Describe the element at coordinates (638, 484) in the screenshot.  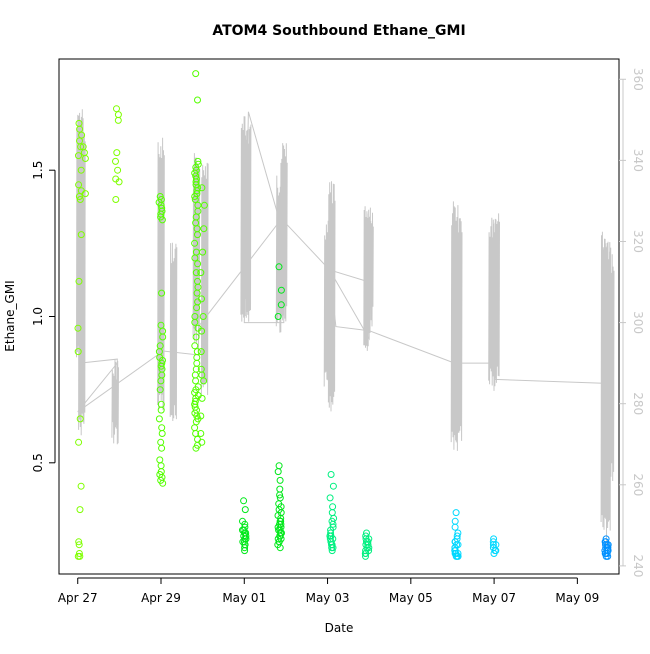
I see `y2-tick-label: 260` at that location.